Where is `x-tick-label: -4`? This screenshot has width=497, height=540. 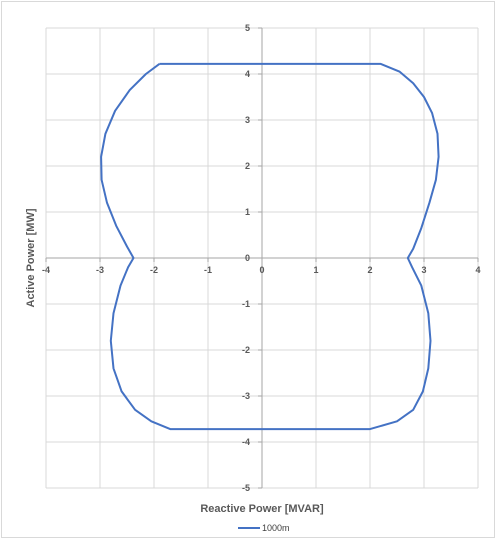
x-tick-label: -4 is located at coordinates (46, 270).